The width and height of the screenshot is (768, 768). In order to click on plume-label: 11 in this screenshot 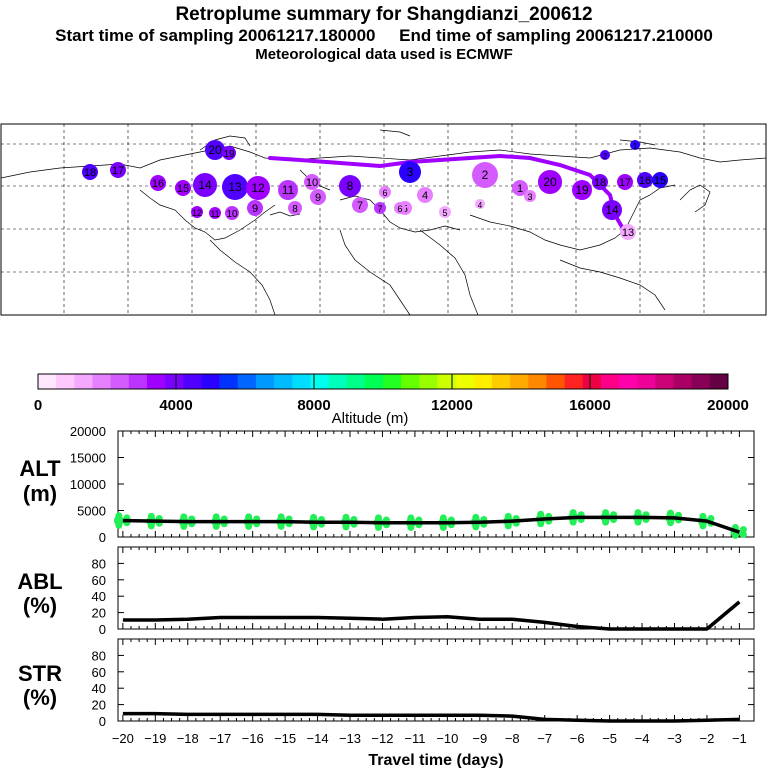, I will do `click(214, 214)`.